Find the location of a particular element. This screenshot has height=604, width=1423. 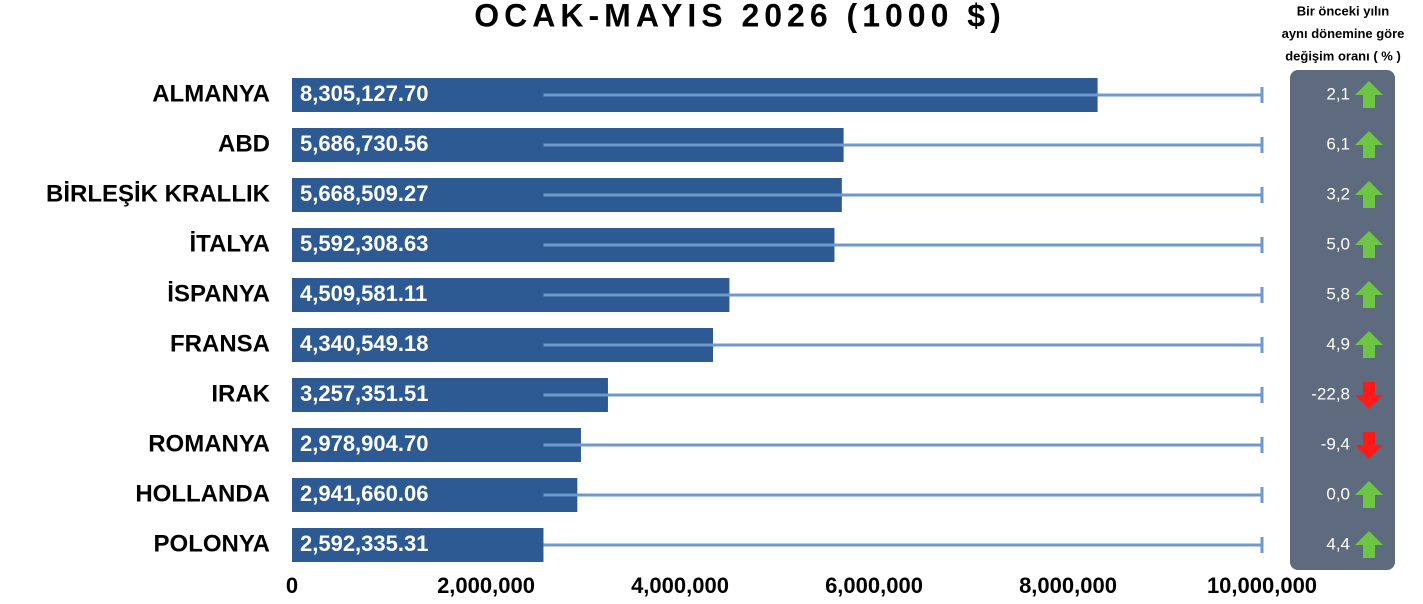

change-label: 5,8 is located at coordinates (1338, 293).